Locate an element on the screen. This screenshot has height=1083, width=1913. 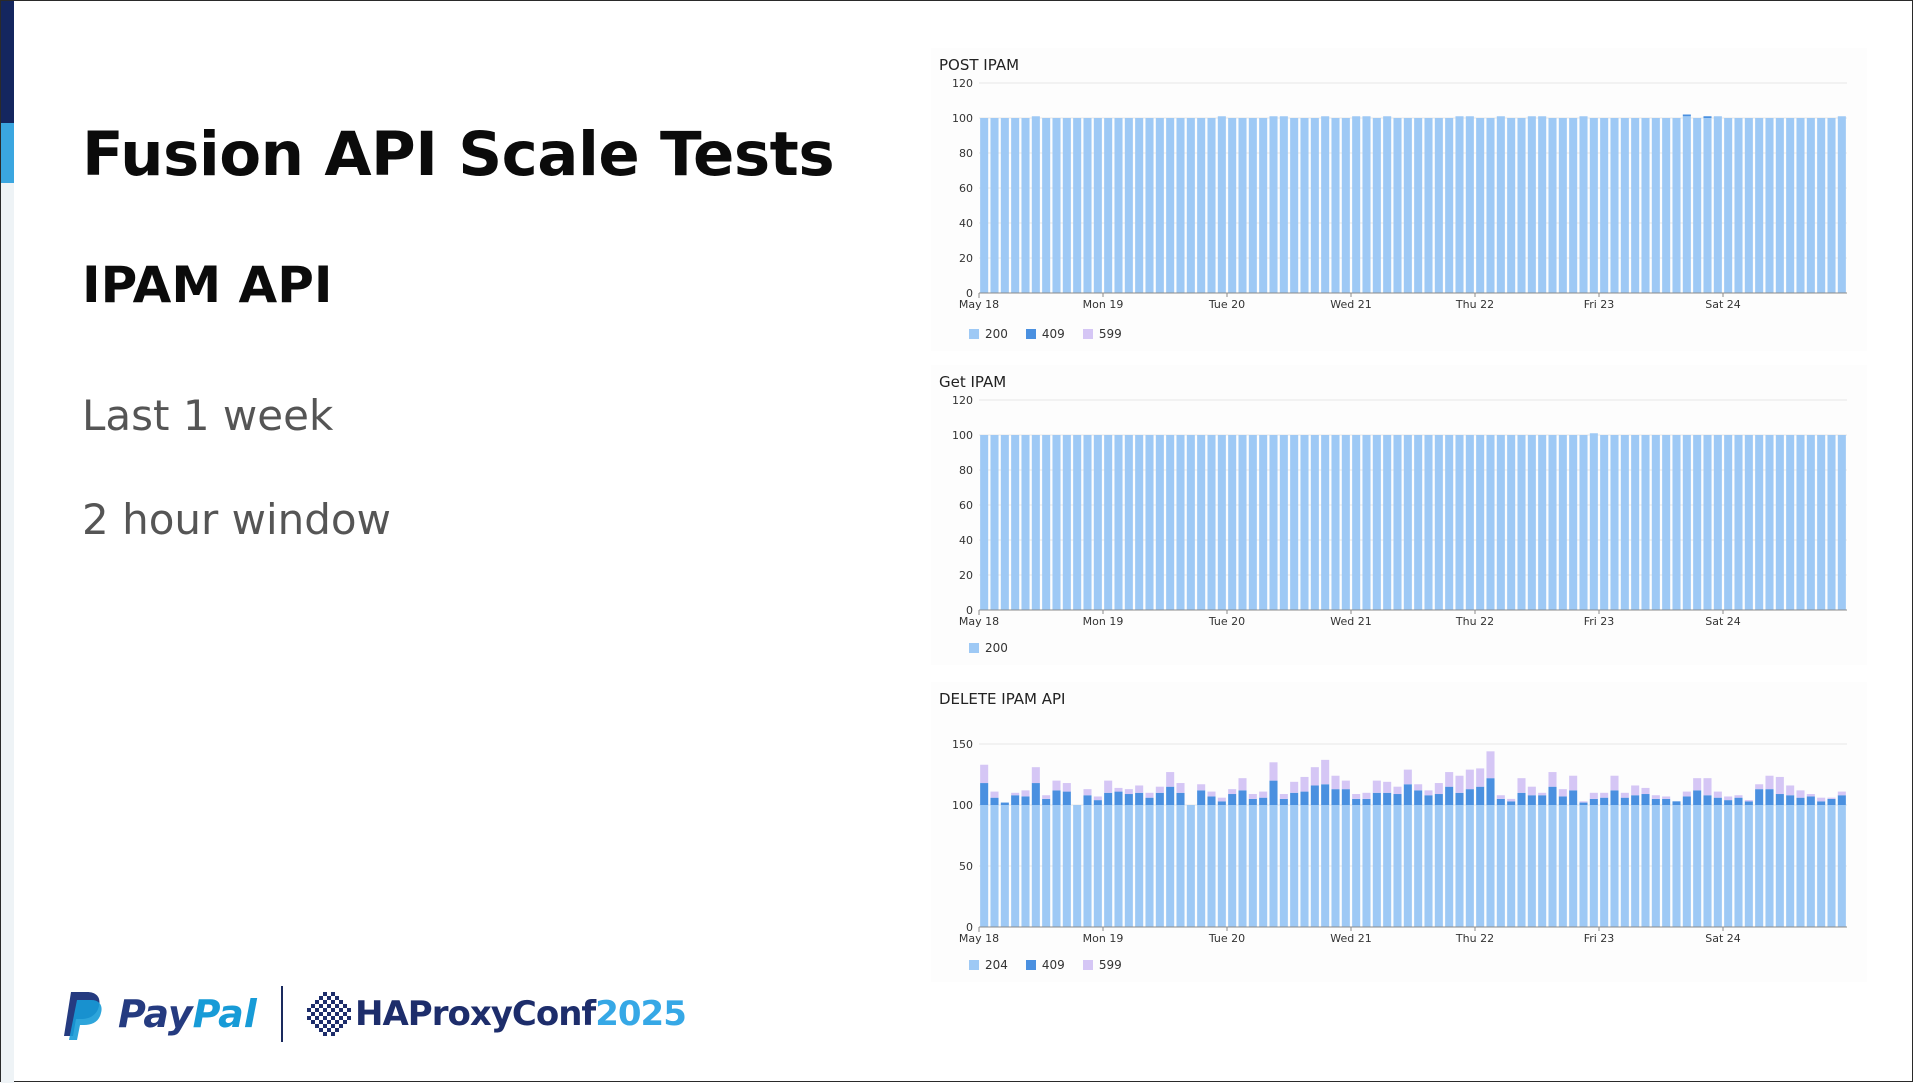
accent-bar-blue is located at coordinates (7, 153).